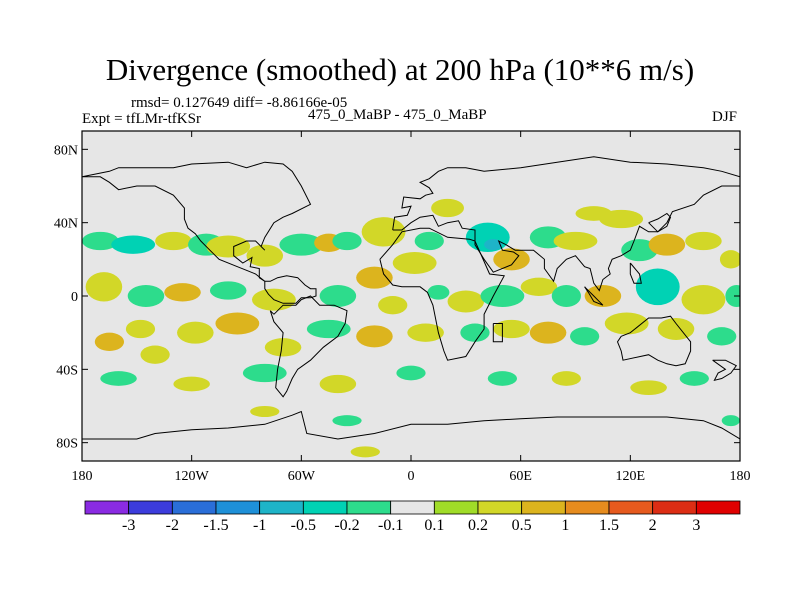 This screenshot has height=600, width=800. I want to click on y-tick-label: 40S, so click(67, 370).